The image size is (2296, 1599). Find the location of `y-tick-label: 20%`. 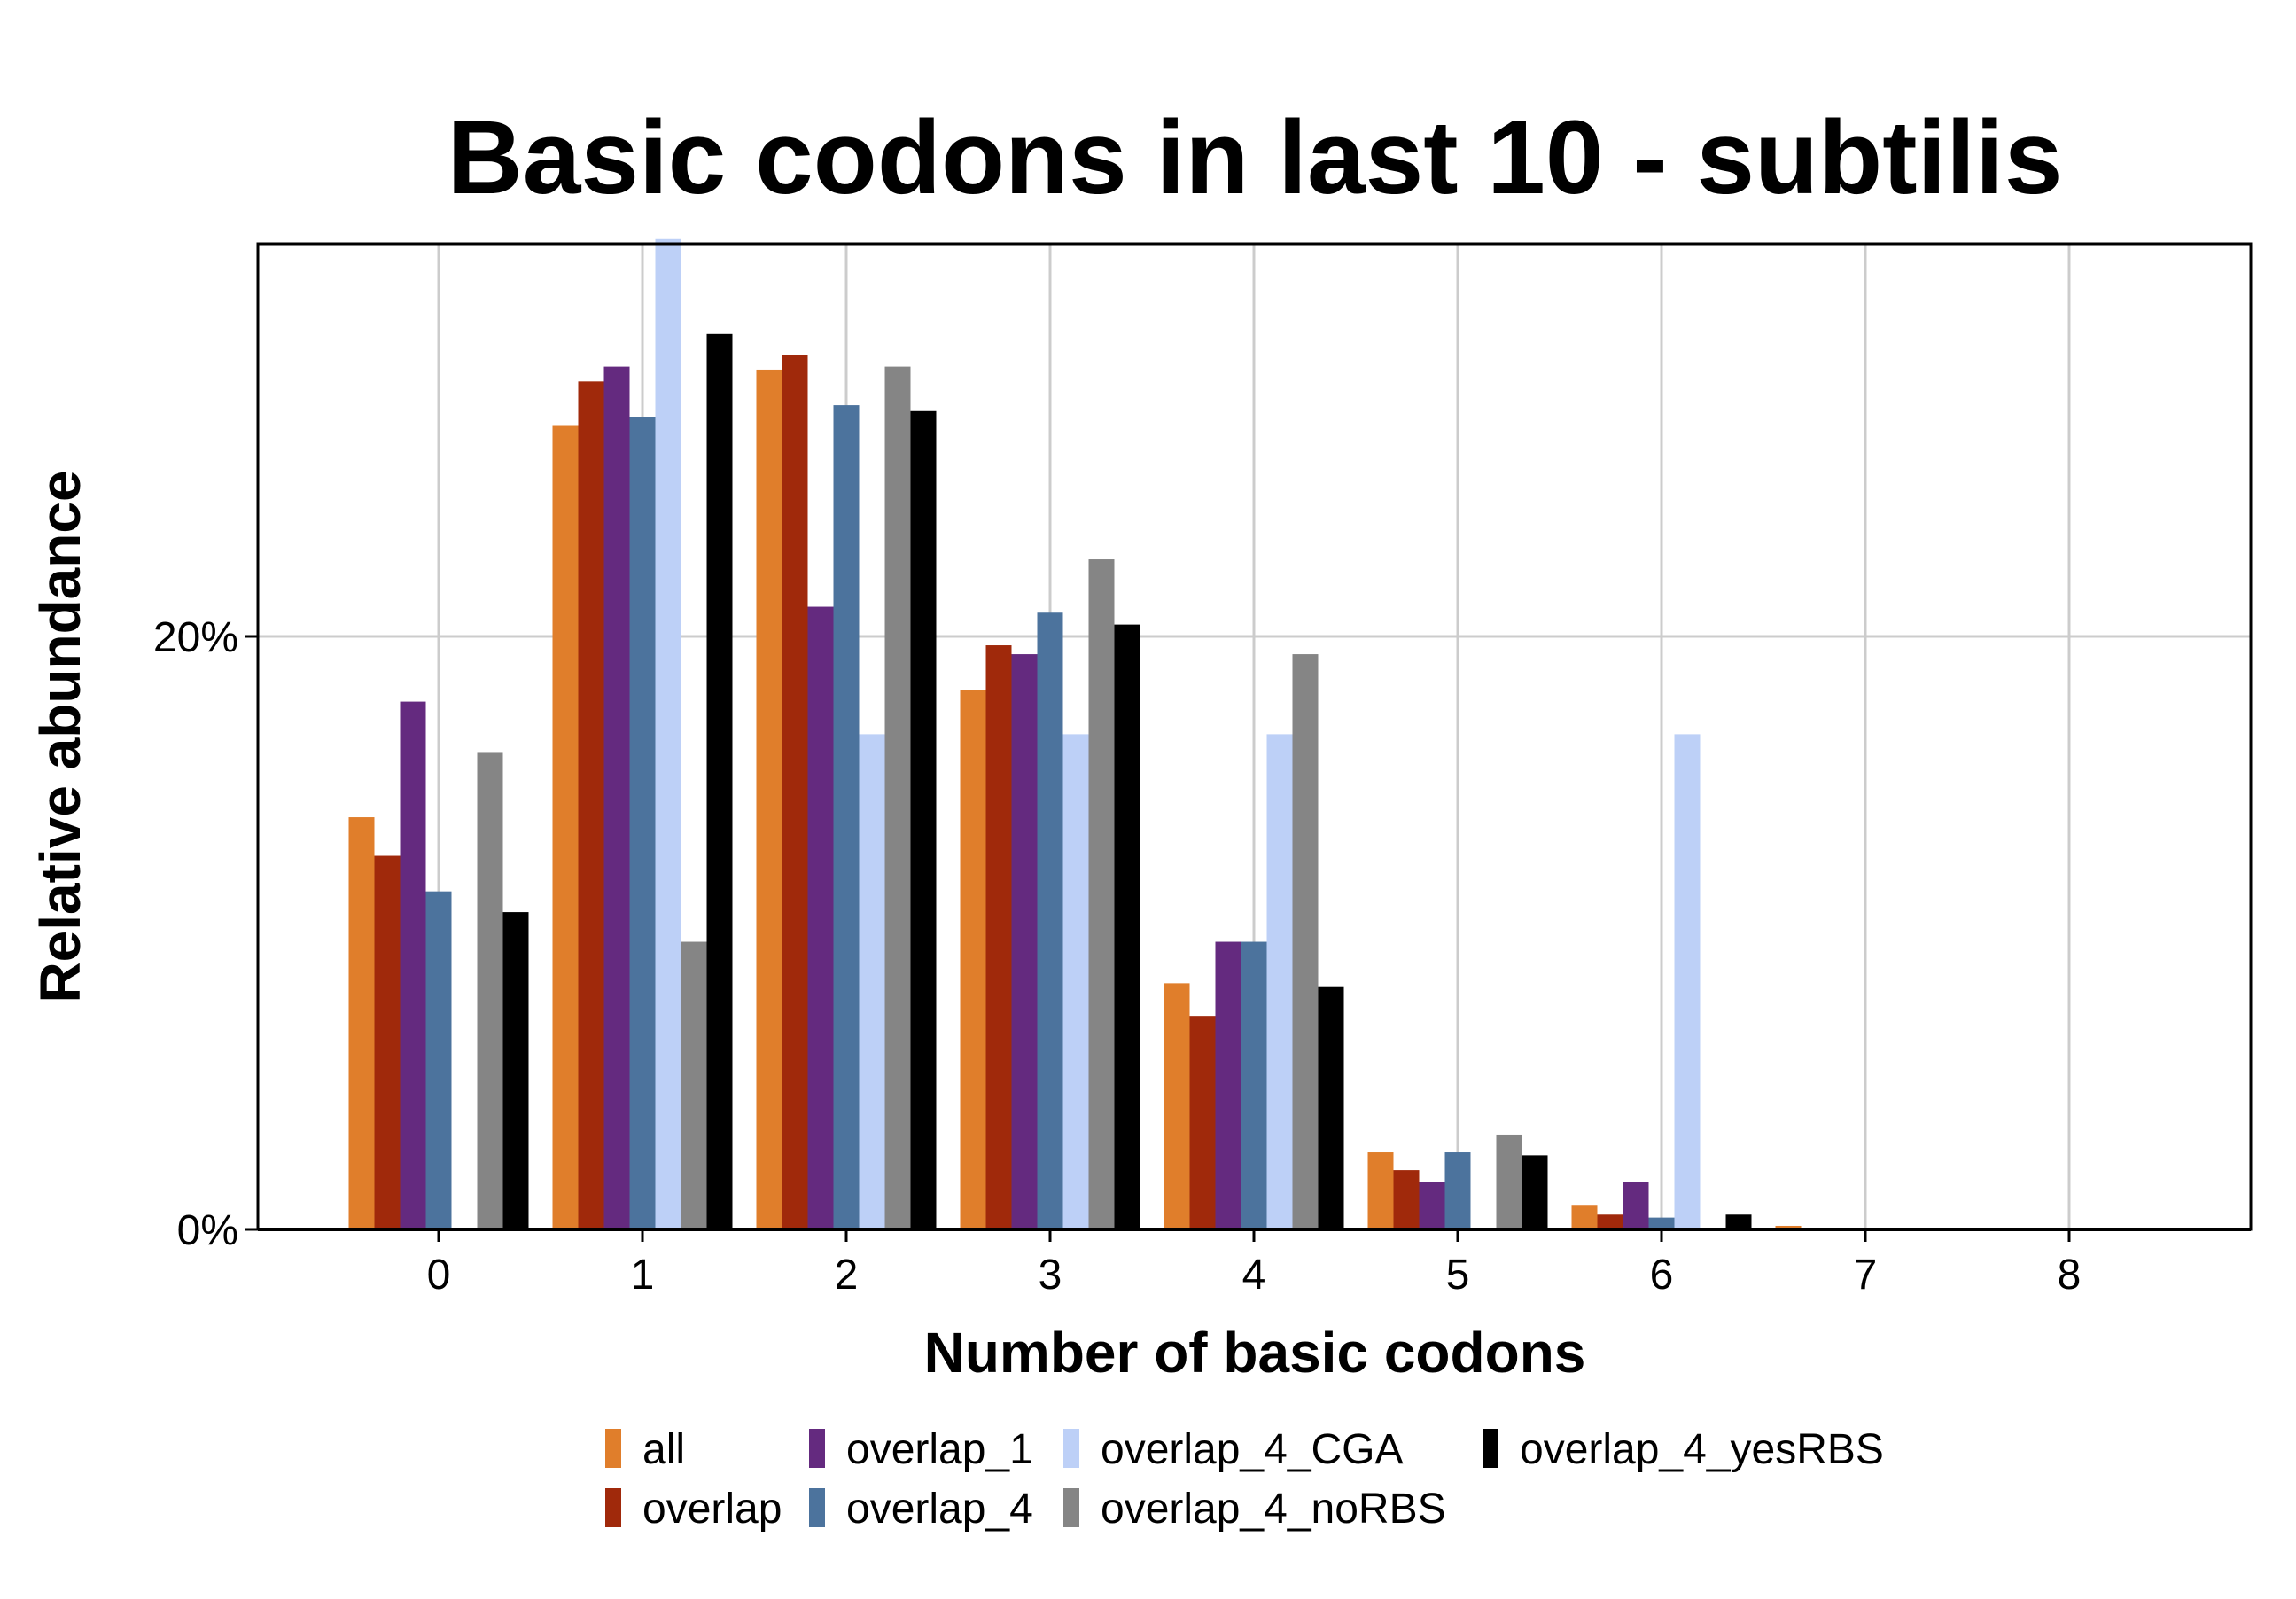

y-tick-label: 20% is located at coordinates (195, 637).